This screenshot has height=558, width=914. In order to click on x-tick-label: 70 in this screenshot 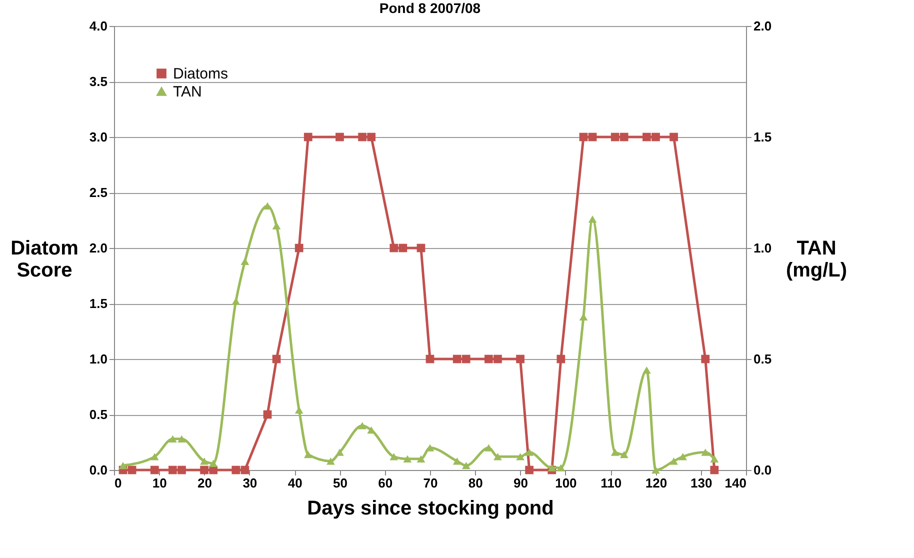, I will do `click(430, 483)`.